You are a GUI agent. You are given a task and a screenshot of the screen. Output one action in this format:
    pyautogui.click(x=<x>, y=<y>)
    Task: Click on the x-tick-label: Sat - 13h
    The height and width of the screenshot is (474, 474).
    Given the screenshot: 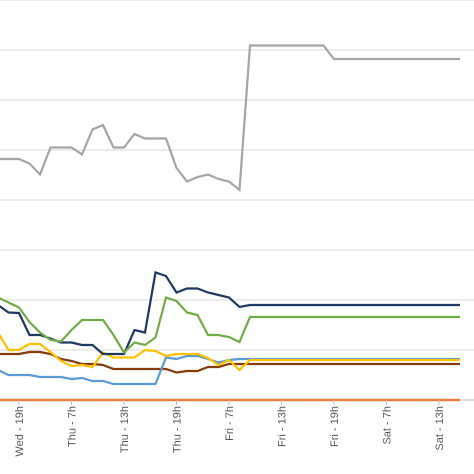 What is the action you would take?
    pyautogui.click(x=440, y=428)
    